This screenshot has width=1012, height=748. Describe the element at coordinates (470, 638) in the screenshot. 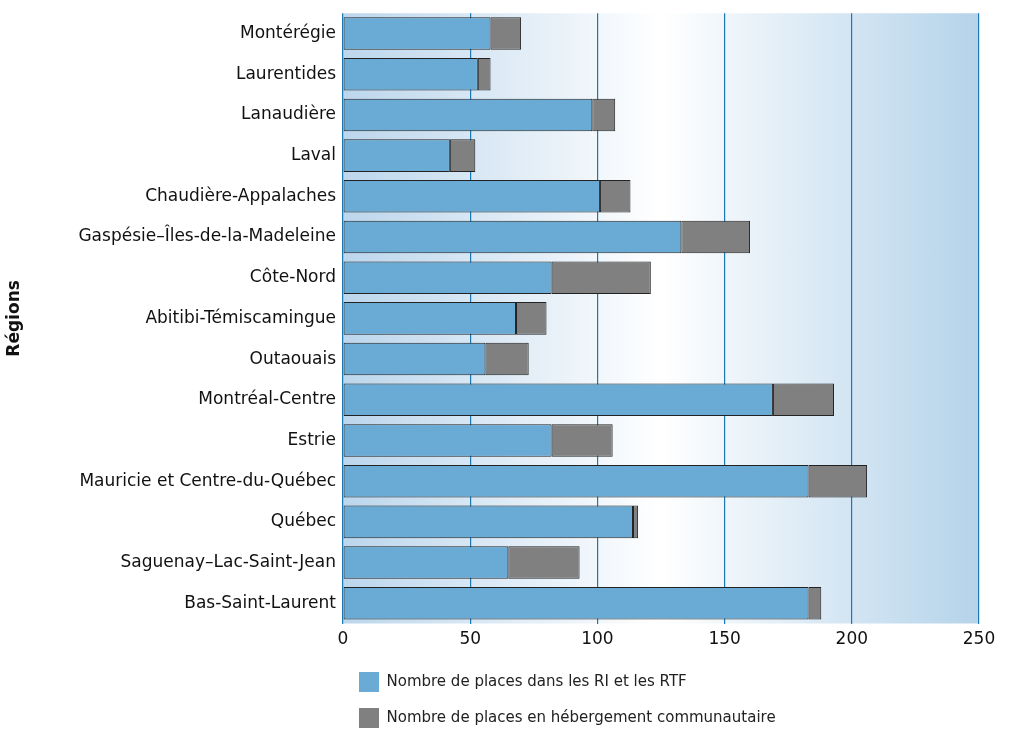

I see `x-tick-label: 50` at that location.